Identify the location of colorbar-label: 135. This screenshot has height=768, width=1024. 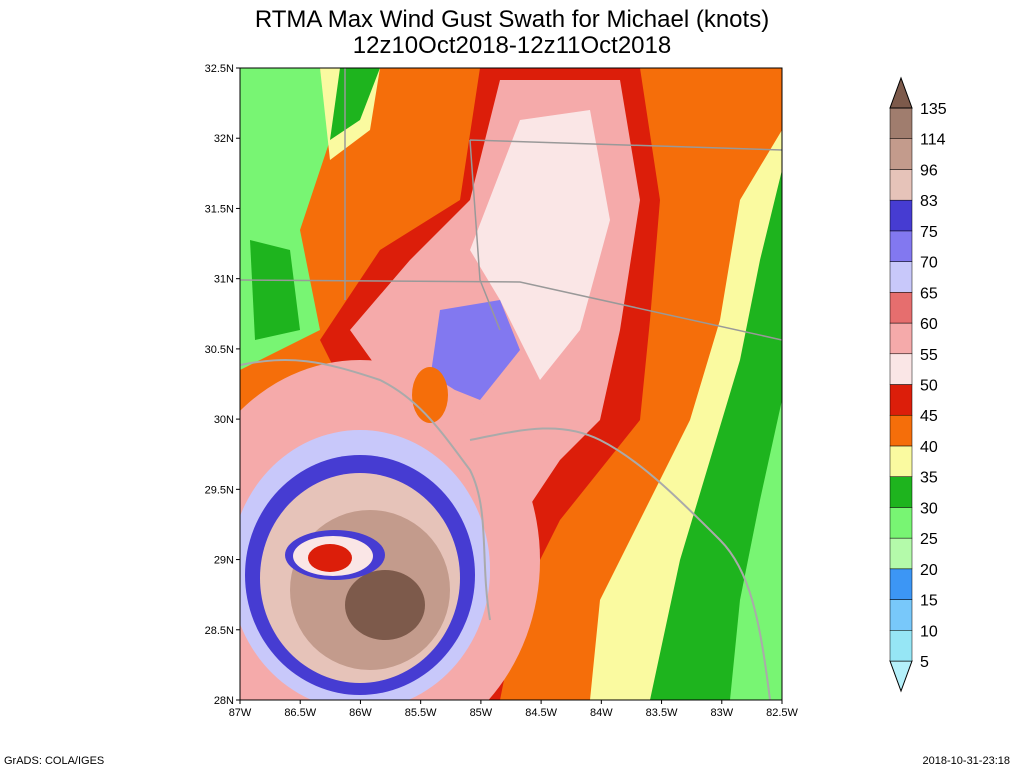
(933, 109).